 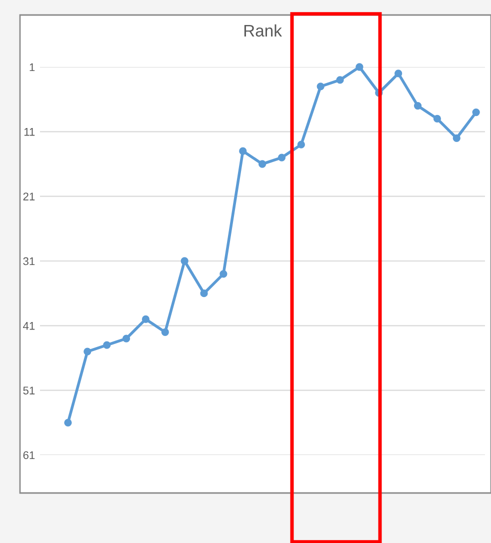 I want to click on y-tick-label: 61, so click(x=29, y=455).